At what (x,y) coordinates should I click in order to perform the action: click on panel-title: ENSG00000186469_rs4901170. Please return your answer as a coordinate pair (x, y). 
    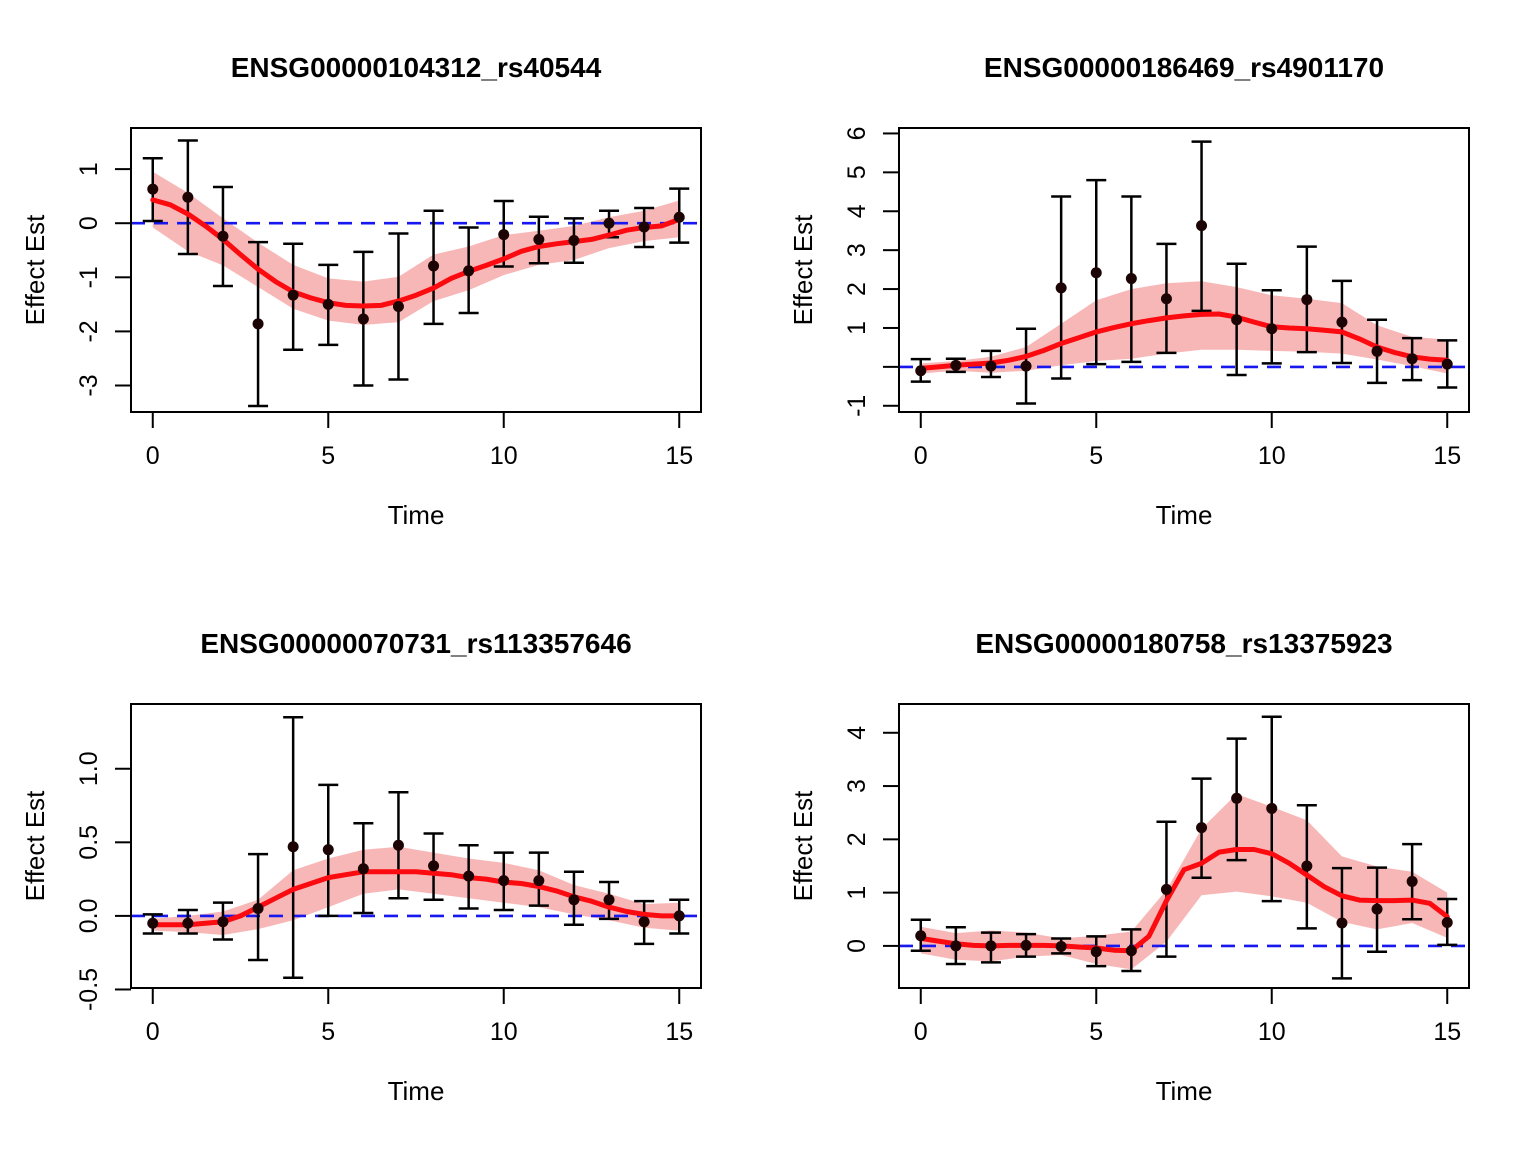
    Looking at the image, I should click on (1184, 67).